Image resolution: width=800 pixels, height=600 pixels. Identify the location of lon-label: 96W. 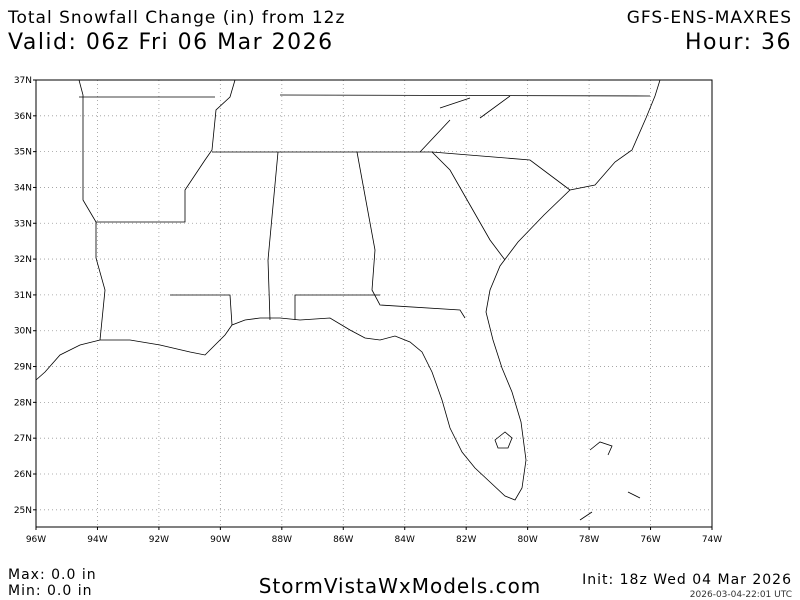
(36, 540).